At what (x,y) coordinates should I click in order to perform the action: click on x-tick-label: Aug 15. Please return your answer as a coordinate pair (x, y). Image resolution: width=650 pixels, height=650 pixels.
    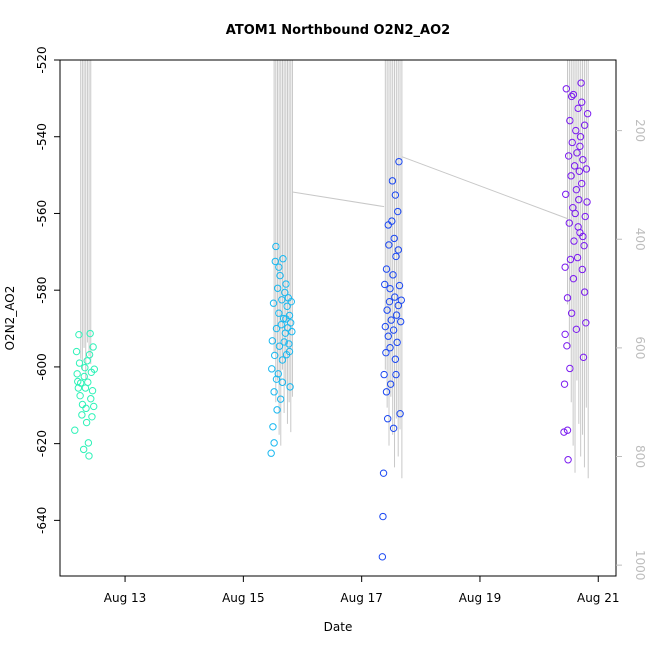
    Looking at the image, I should click on (243, 598).